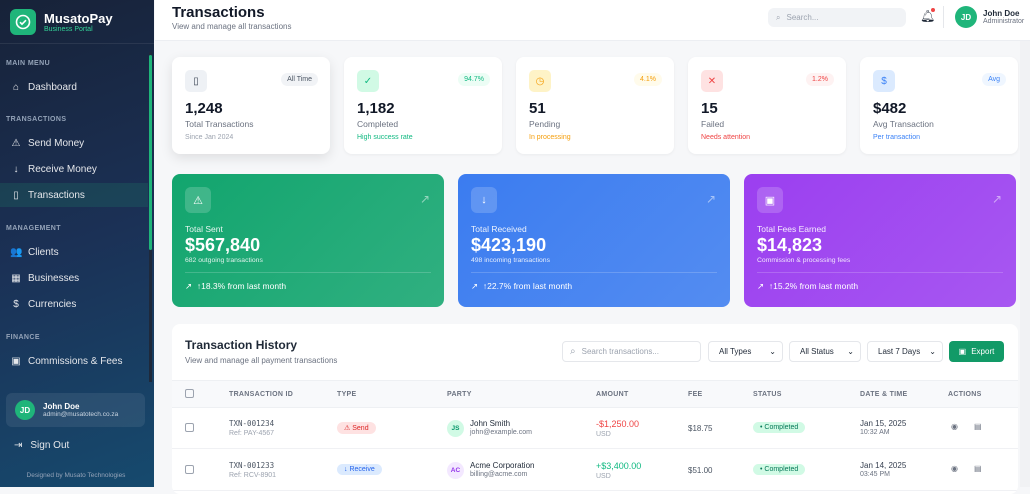 The image size is (1030, 494). I want to click on stat-label: Failed, so click(713, 124).